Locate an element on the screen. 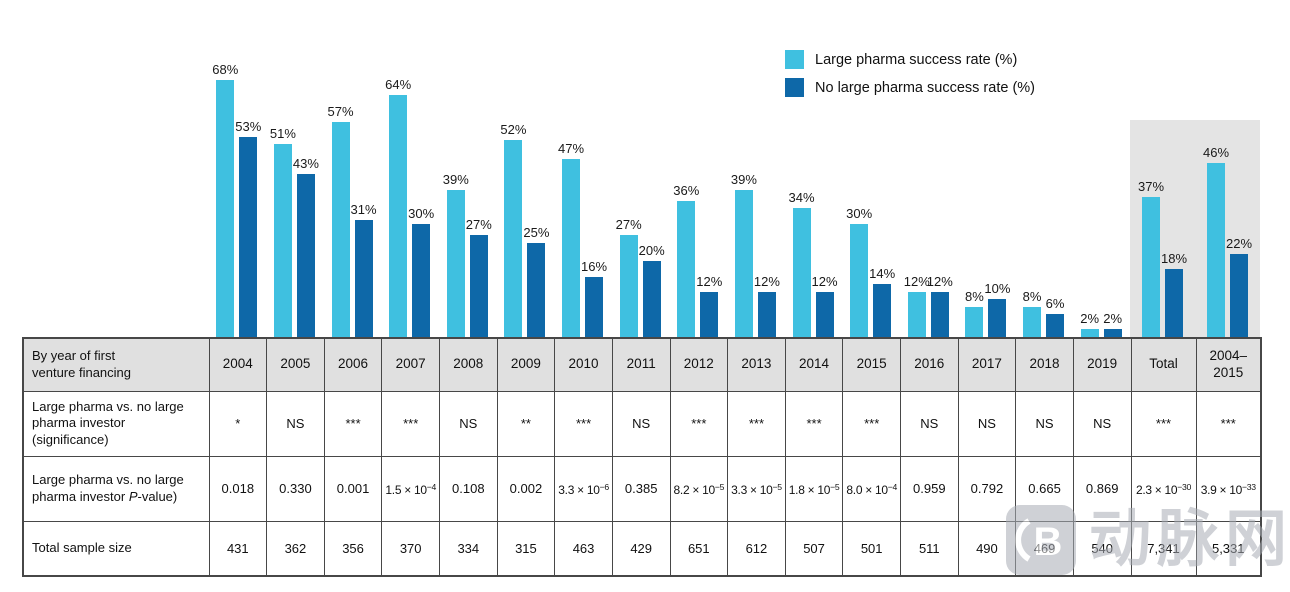  legend-swatch-no-large-pharma-icon is located at coordinates (794, 87).